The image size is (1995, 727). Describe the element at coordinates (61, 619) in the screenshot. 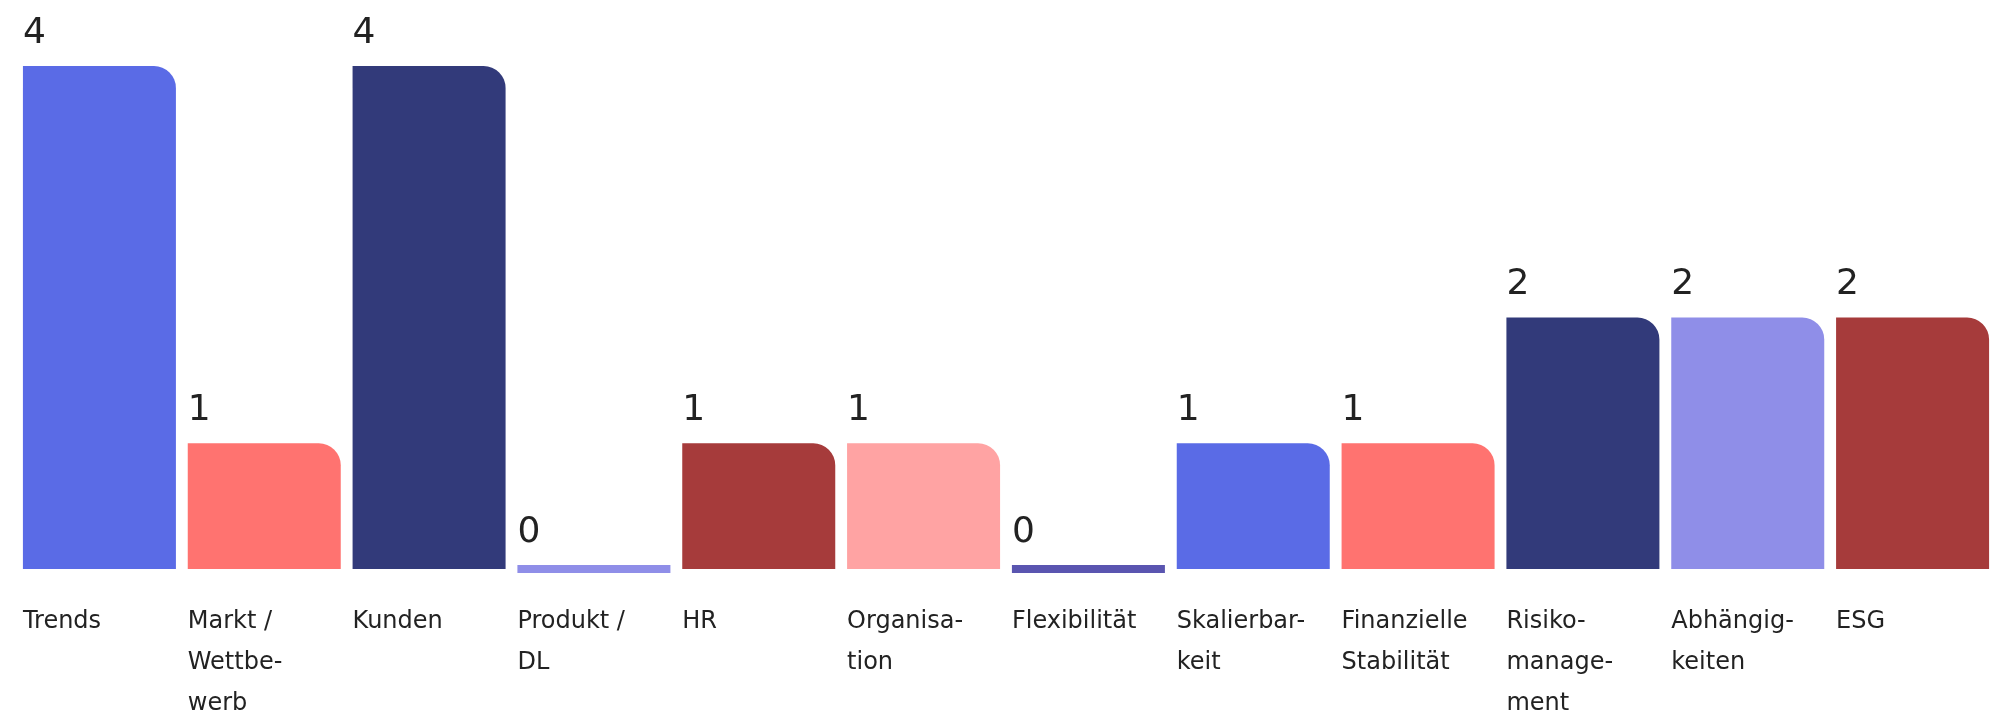

I see `x-tick-label: Trends` at that location.